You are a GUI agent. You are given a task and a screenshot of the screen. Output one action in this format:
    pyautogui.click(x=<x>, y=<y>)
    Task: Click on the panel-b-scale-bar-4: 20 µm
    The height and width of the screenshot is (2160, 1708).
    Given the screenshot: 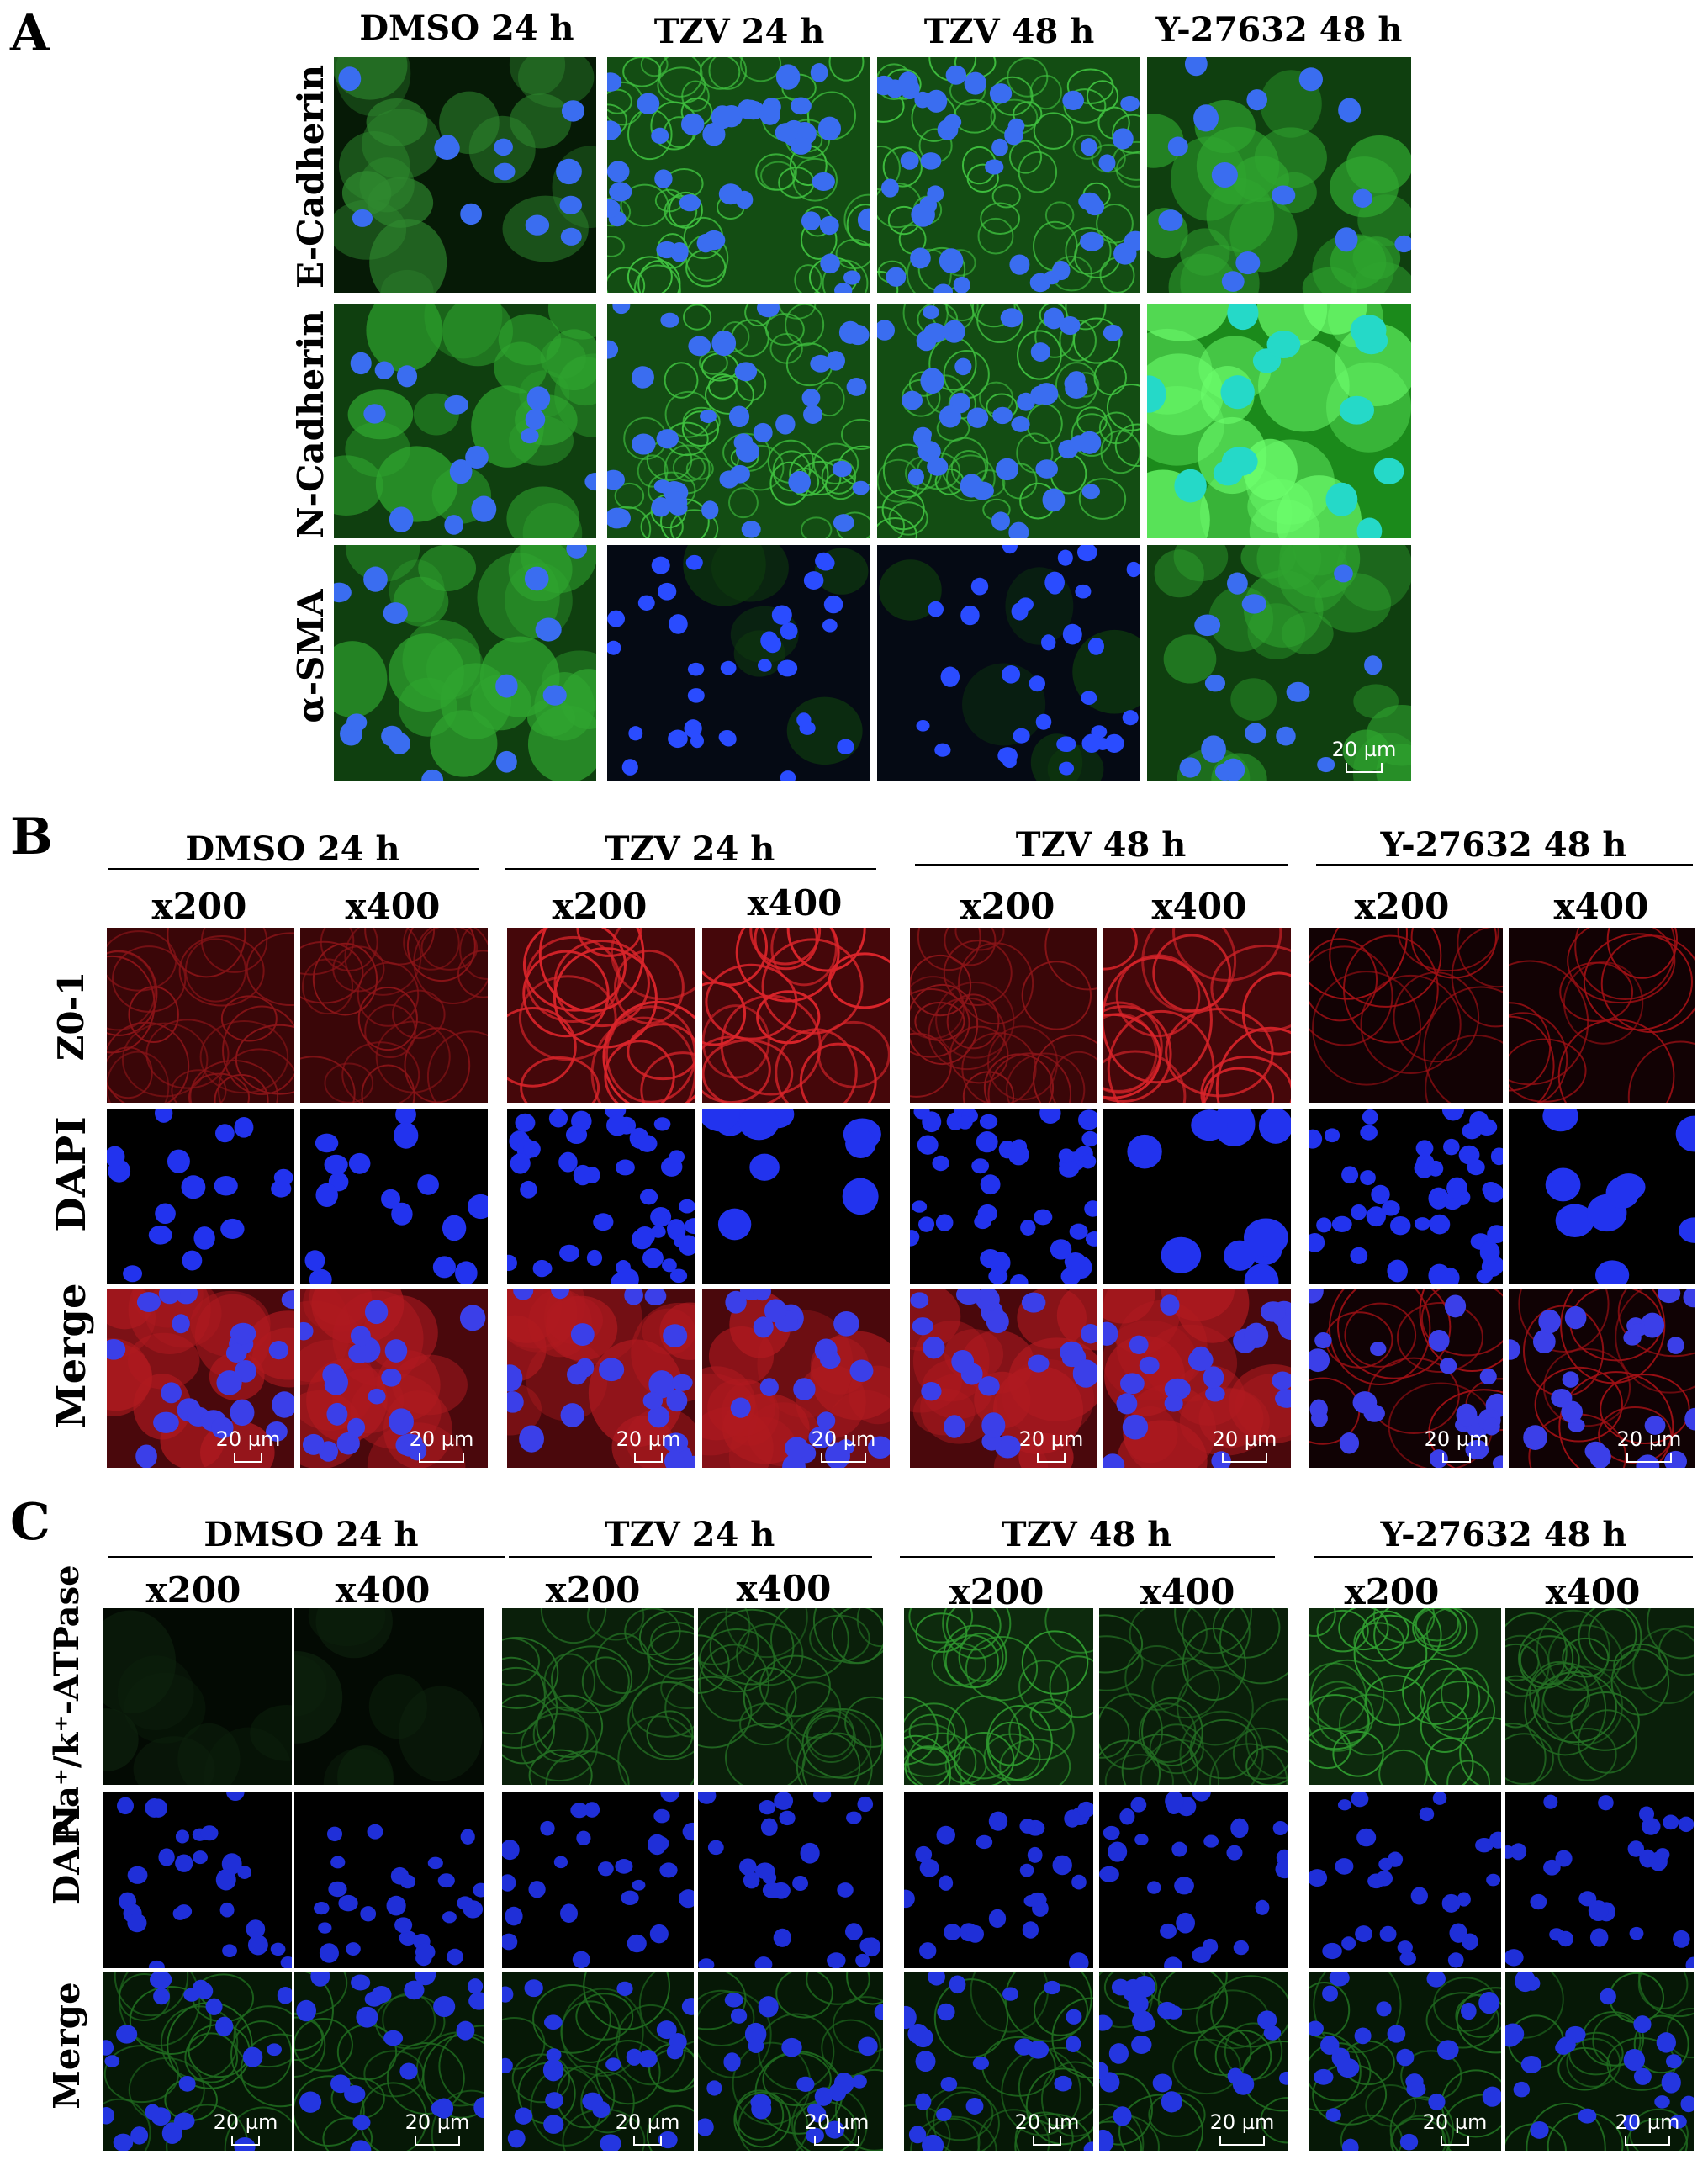 What is the action you would take?
    pyautogui.click(x=843, y=1445)
    